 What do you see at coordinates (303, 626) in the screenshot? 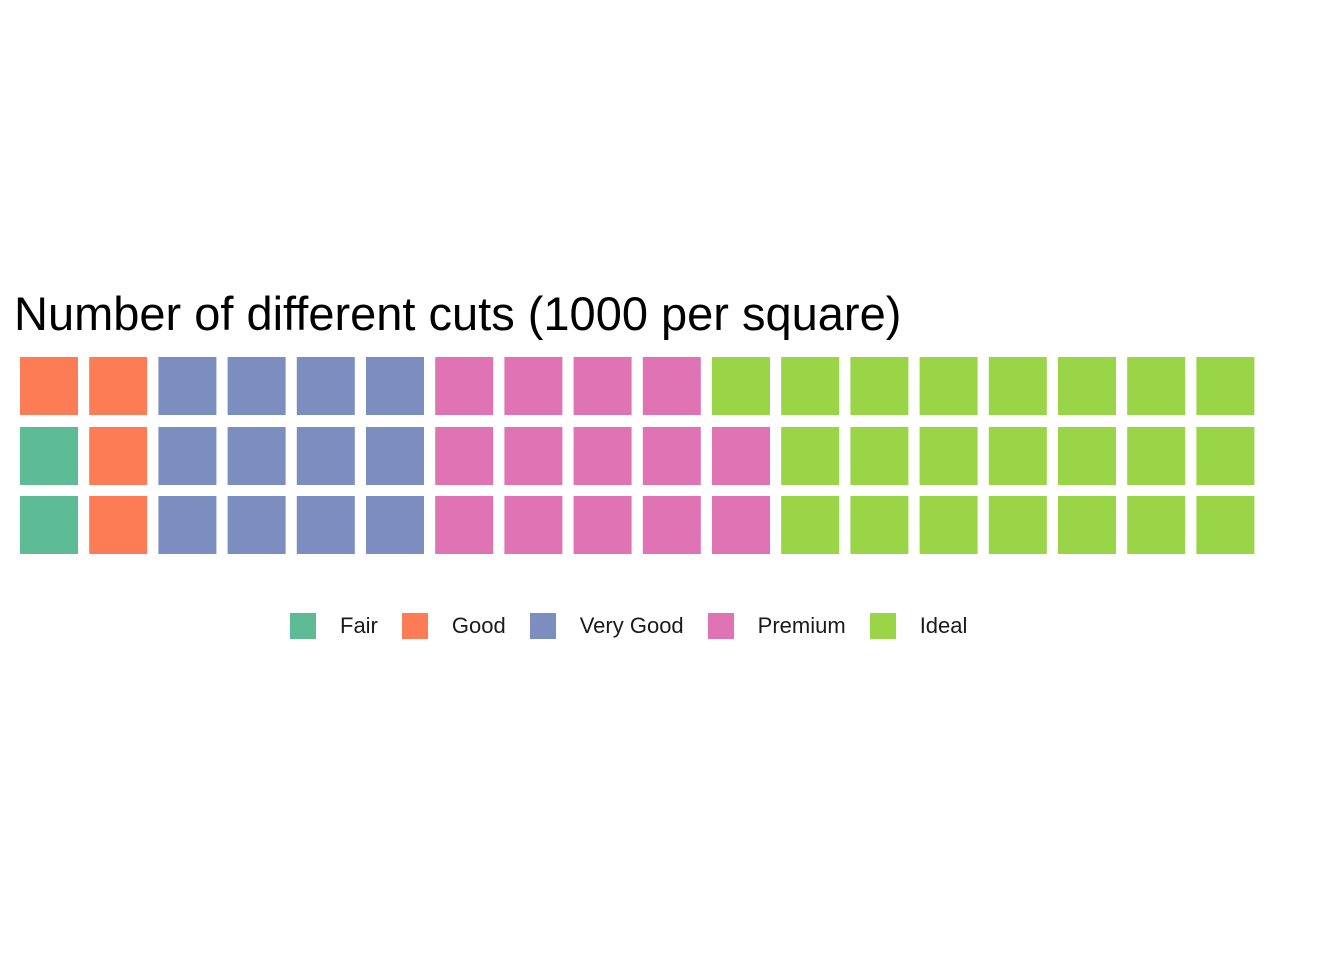
I see `legend-swatch-fair` at bounding box center [303, 626].